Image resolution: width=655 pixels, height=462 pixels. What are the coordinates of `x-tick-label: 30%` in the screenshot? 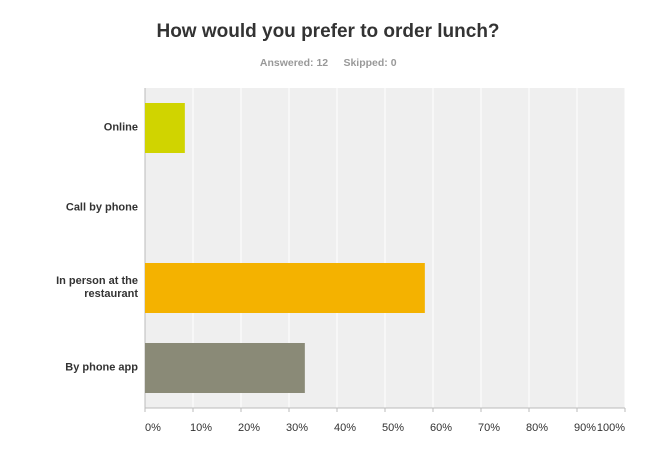 It's located at (297, 428).